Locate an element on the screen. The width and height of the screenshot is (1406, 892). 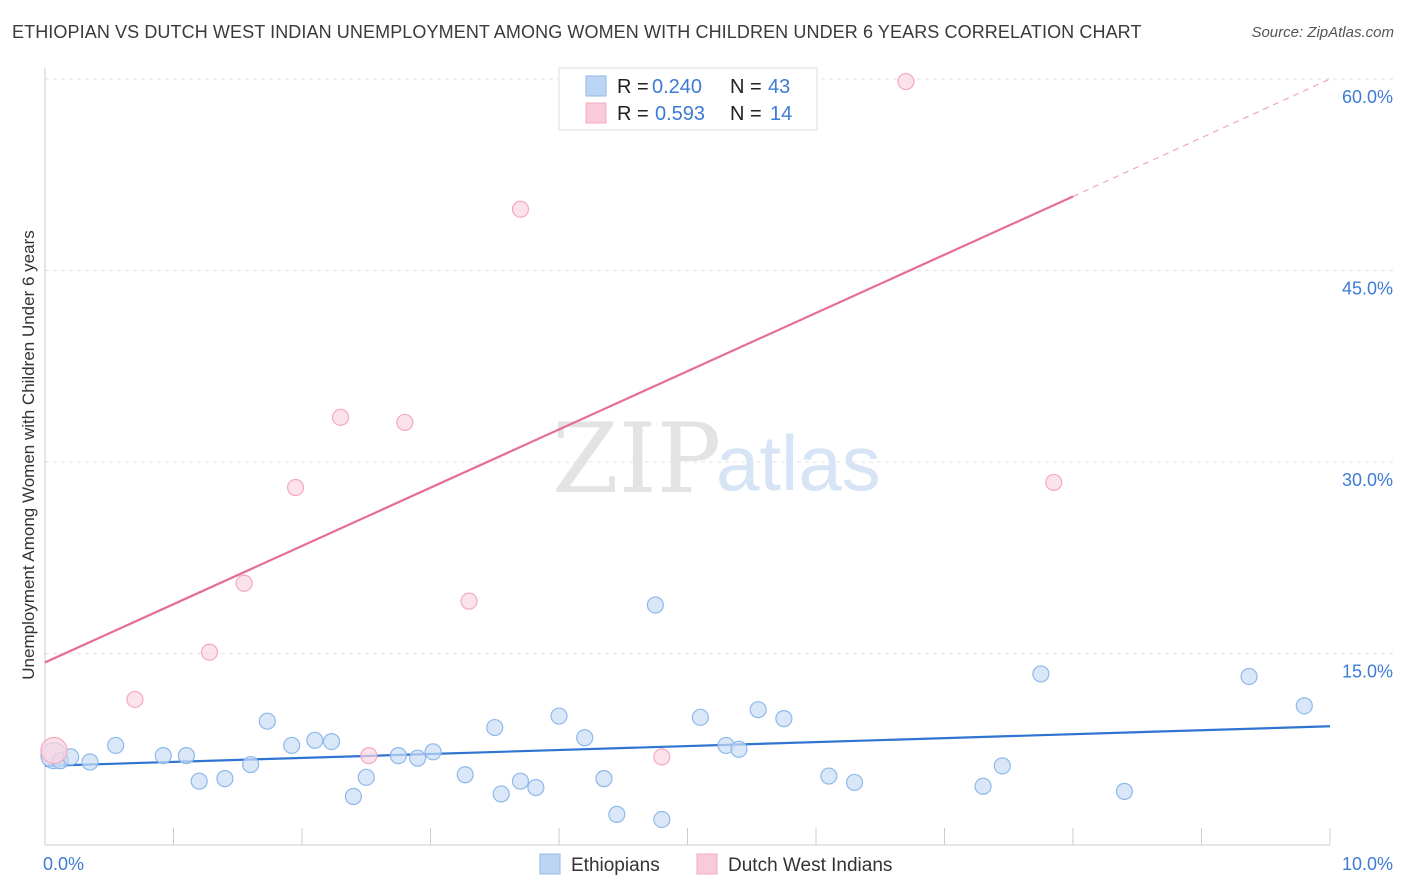
watermark-atlas: atlas is located at coordinates (798, 463).